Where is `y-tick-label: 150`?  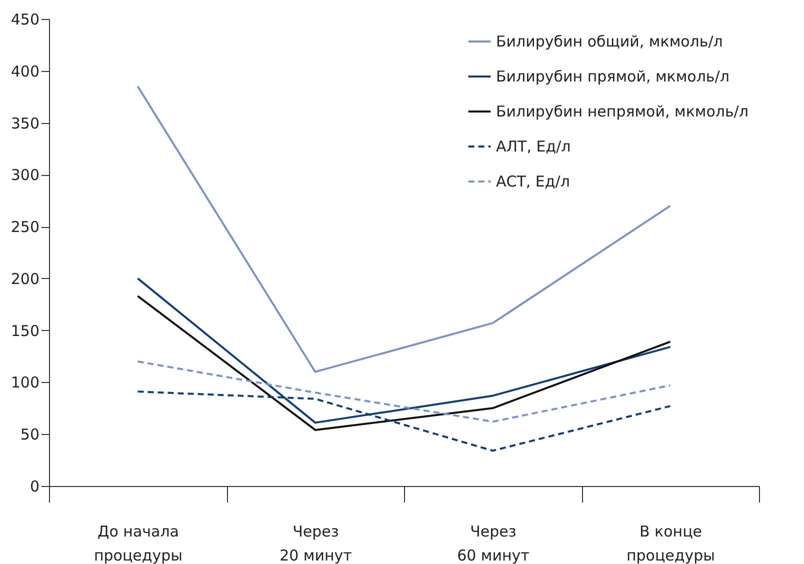 y-tick-label: 150 is located at coordinates (25, 331).